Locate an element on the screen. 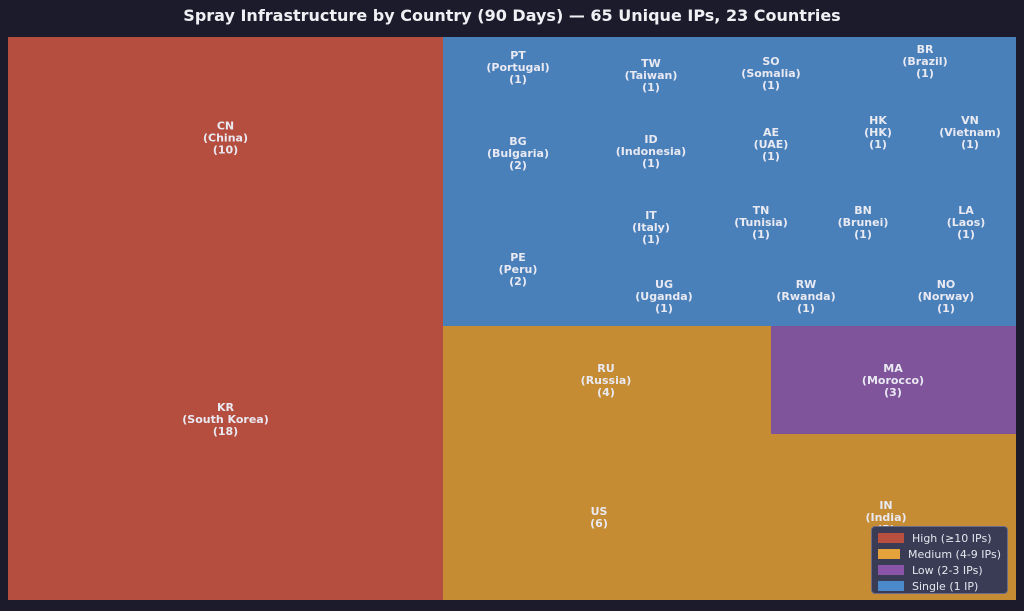 This screenshot has height=611, width=1024. legend-swatch-high is located at coordinates (891, 538).